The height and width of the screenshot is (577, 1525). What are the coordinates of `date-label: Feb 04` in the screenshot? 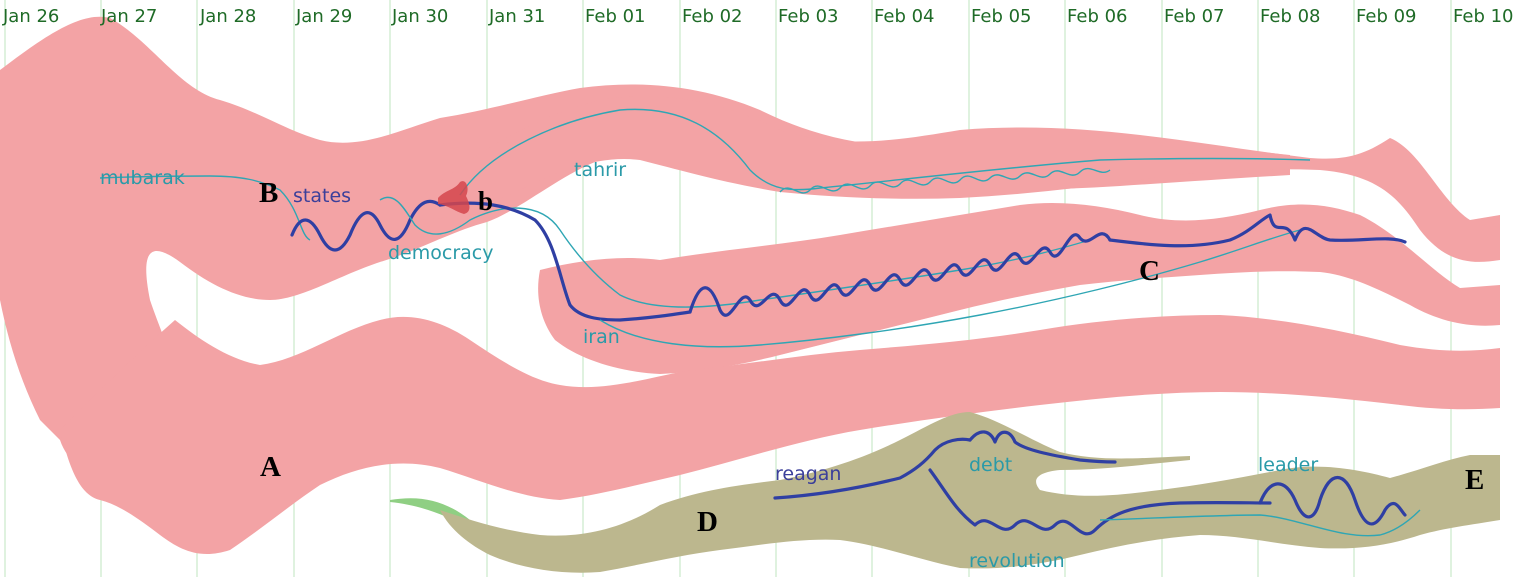 It's located at (904, 16).